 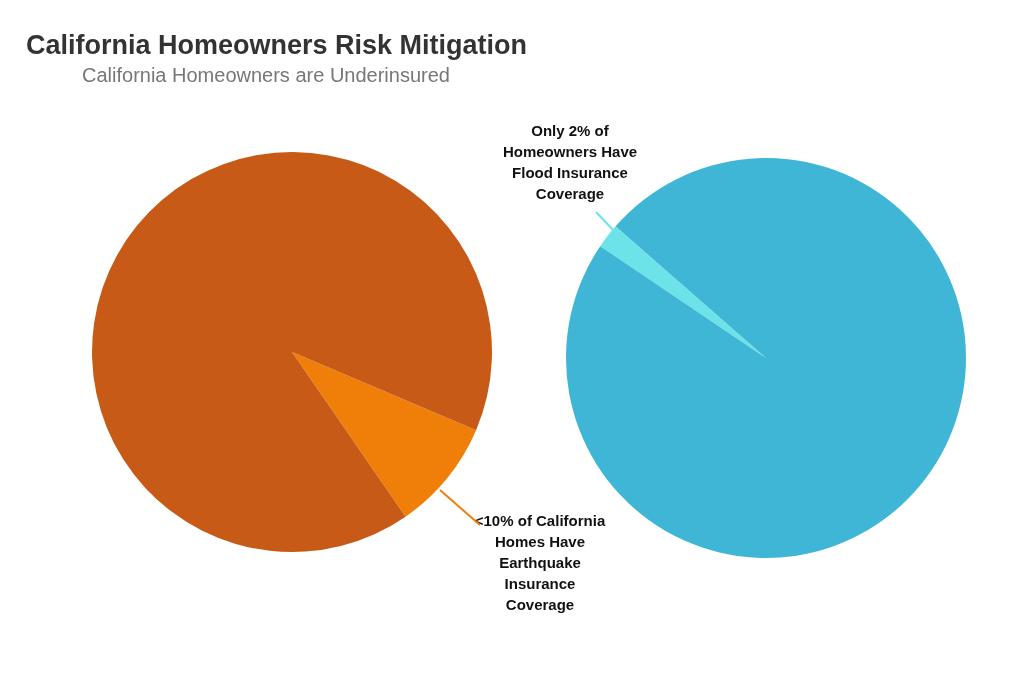 What do you see at coordinates (570, 162) in the screenshot?
I see `text: Only 2% of Homeowners Have Flood Insurance Coverage` at bounding box center [570, 162].